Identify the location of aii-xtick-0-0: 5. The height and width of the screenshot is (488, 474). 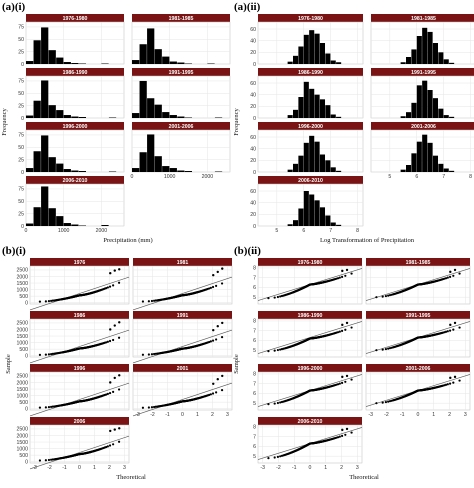
(276, 231).